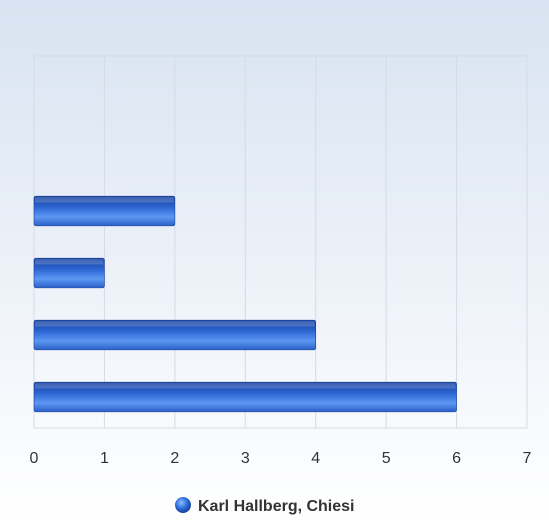 The image size is (549, 521). I want to click on x-tick-label: 6, so click(456, 458).